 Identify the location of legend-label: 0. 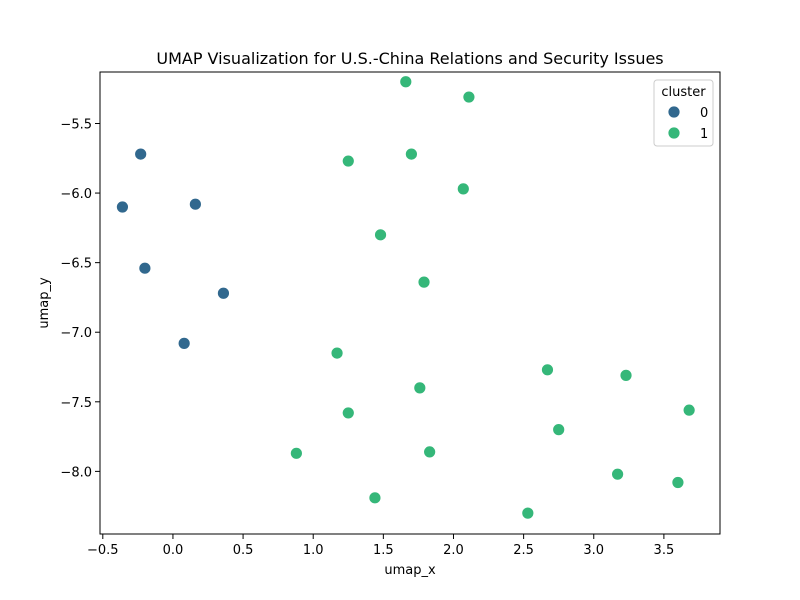
(704, 113).